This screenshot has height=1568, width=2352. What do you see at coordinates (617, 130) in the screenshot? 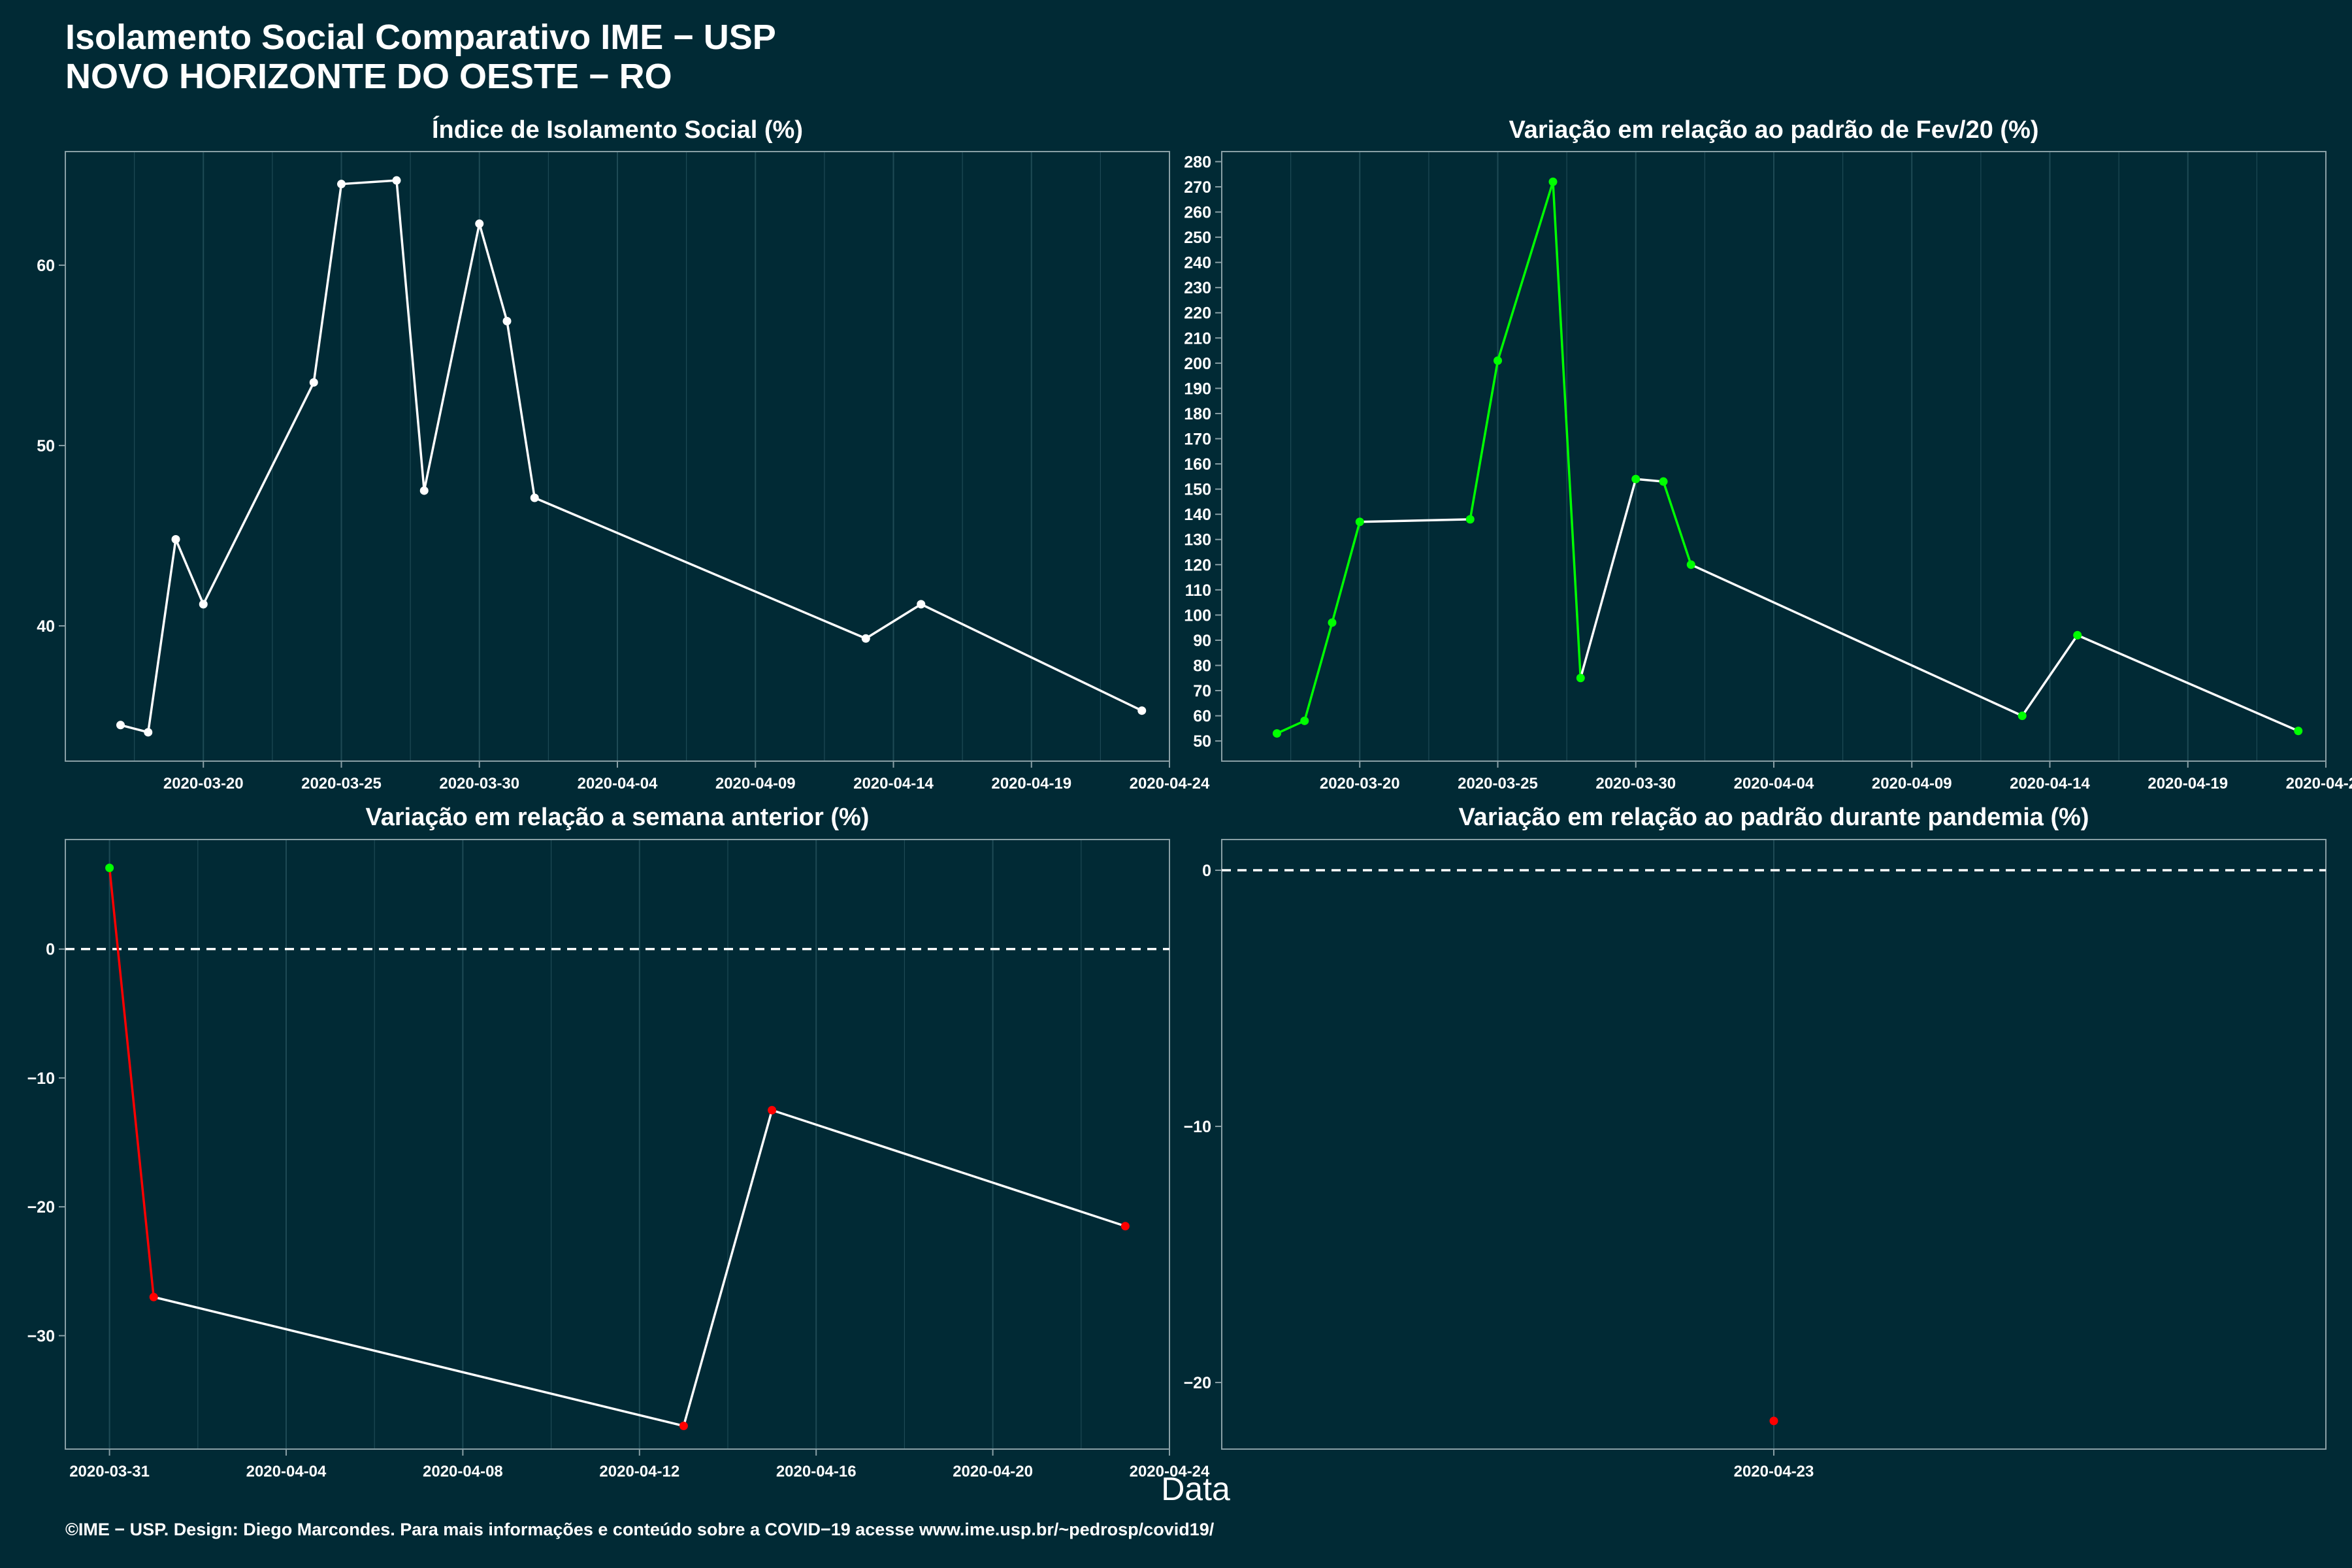
I see `panel-title-isolamento: Índice de Isolamento Social (%)` at bounding box center [617, 130].